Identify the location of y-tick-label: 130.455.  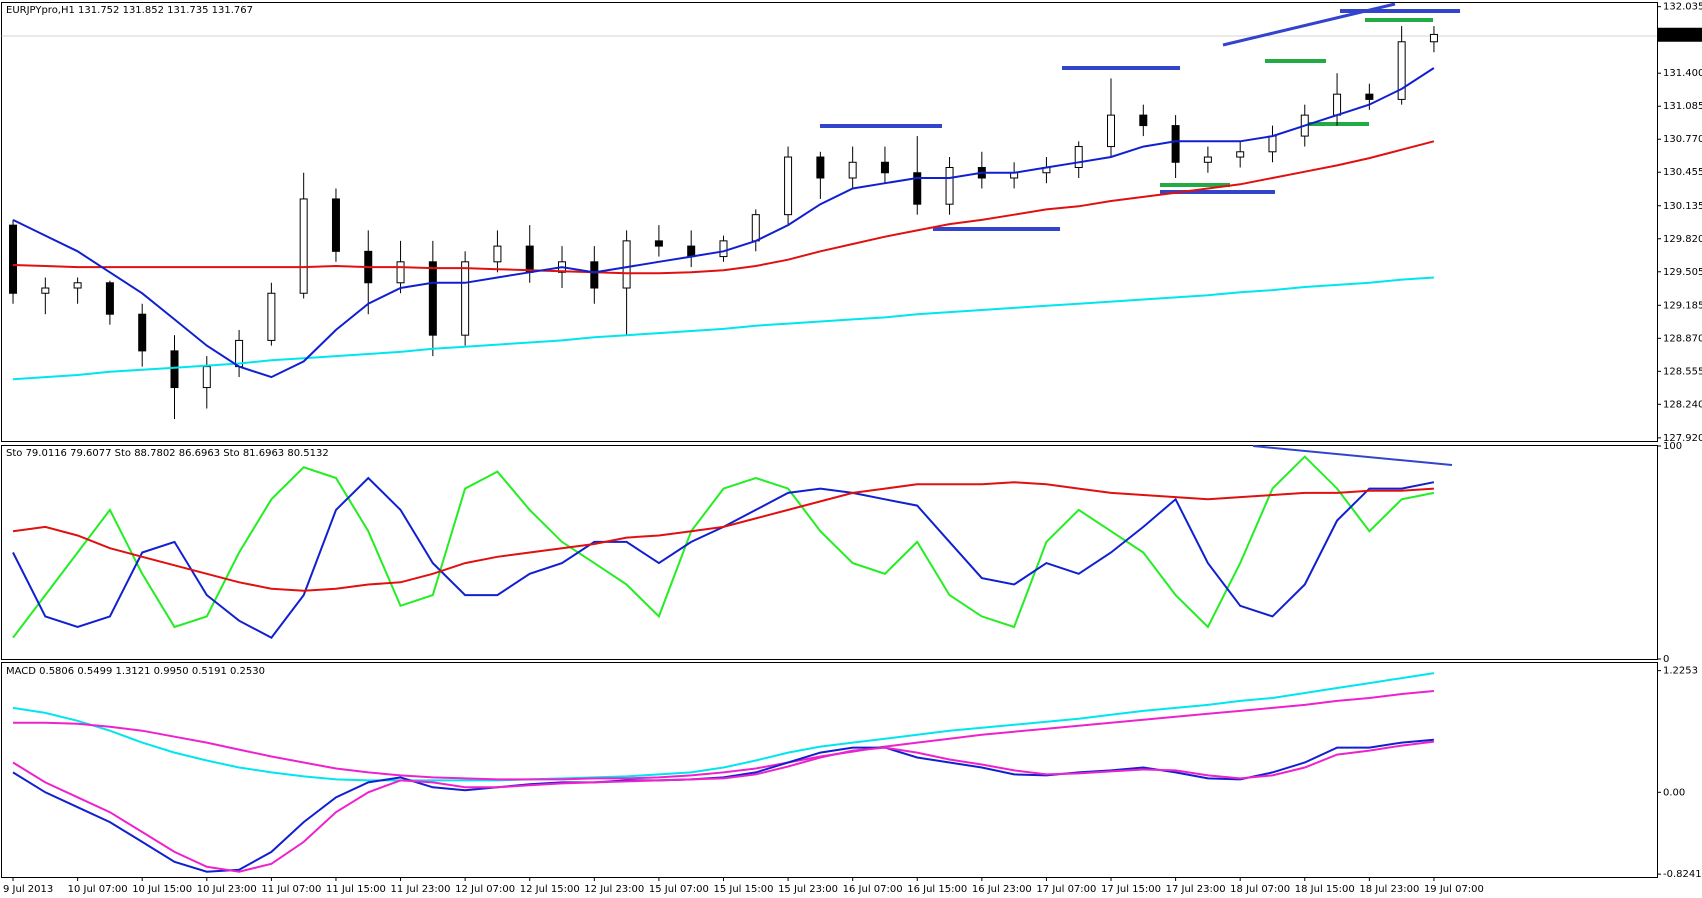
(1682, 172).